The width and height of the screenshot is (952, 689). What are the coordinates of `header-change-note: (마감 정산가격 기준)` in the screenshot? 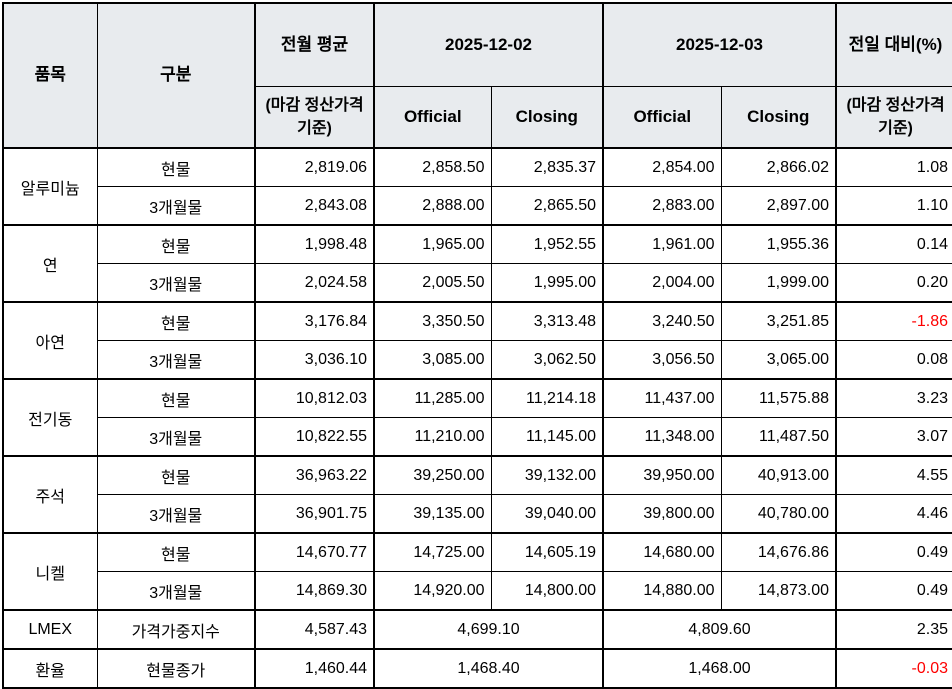 It's located at (893, 117).